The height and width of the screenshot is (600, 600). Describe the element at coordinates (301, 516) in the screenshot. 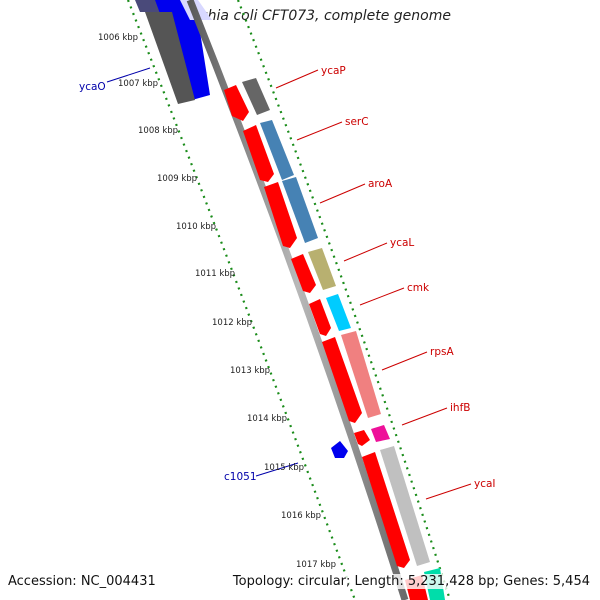

I see `tick-label: 1016 kbp` at that location.